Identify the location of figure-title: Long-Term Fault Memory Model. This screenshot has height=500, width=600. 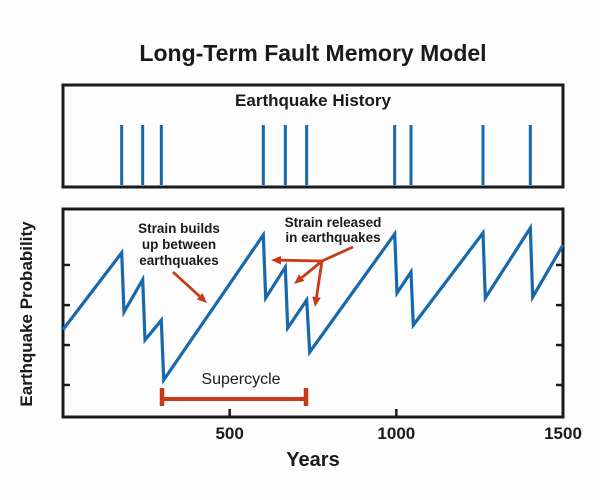
(313, 53).